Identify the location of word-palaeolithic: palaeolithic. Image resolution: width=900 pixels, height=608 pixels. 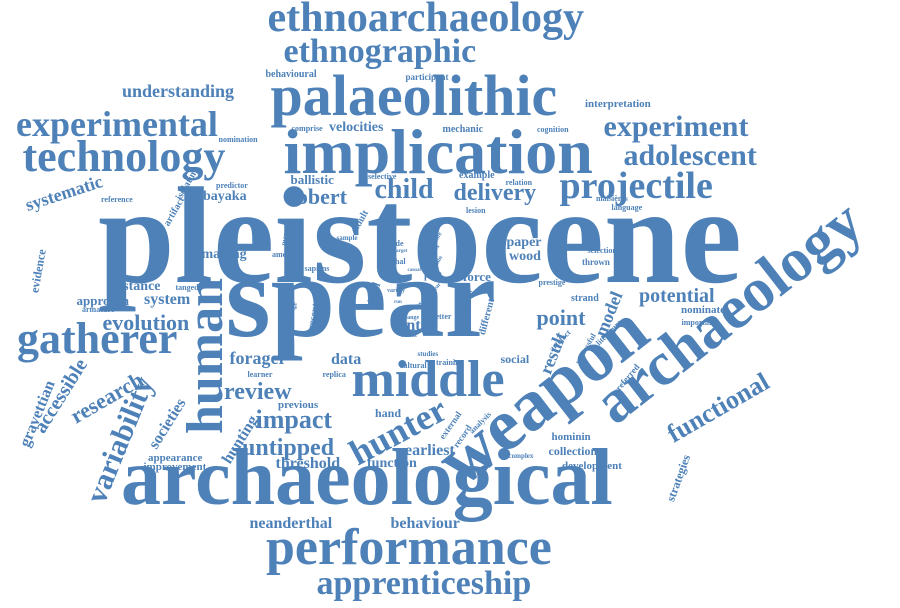
(414, 95).